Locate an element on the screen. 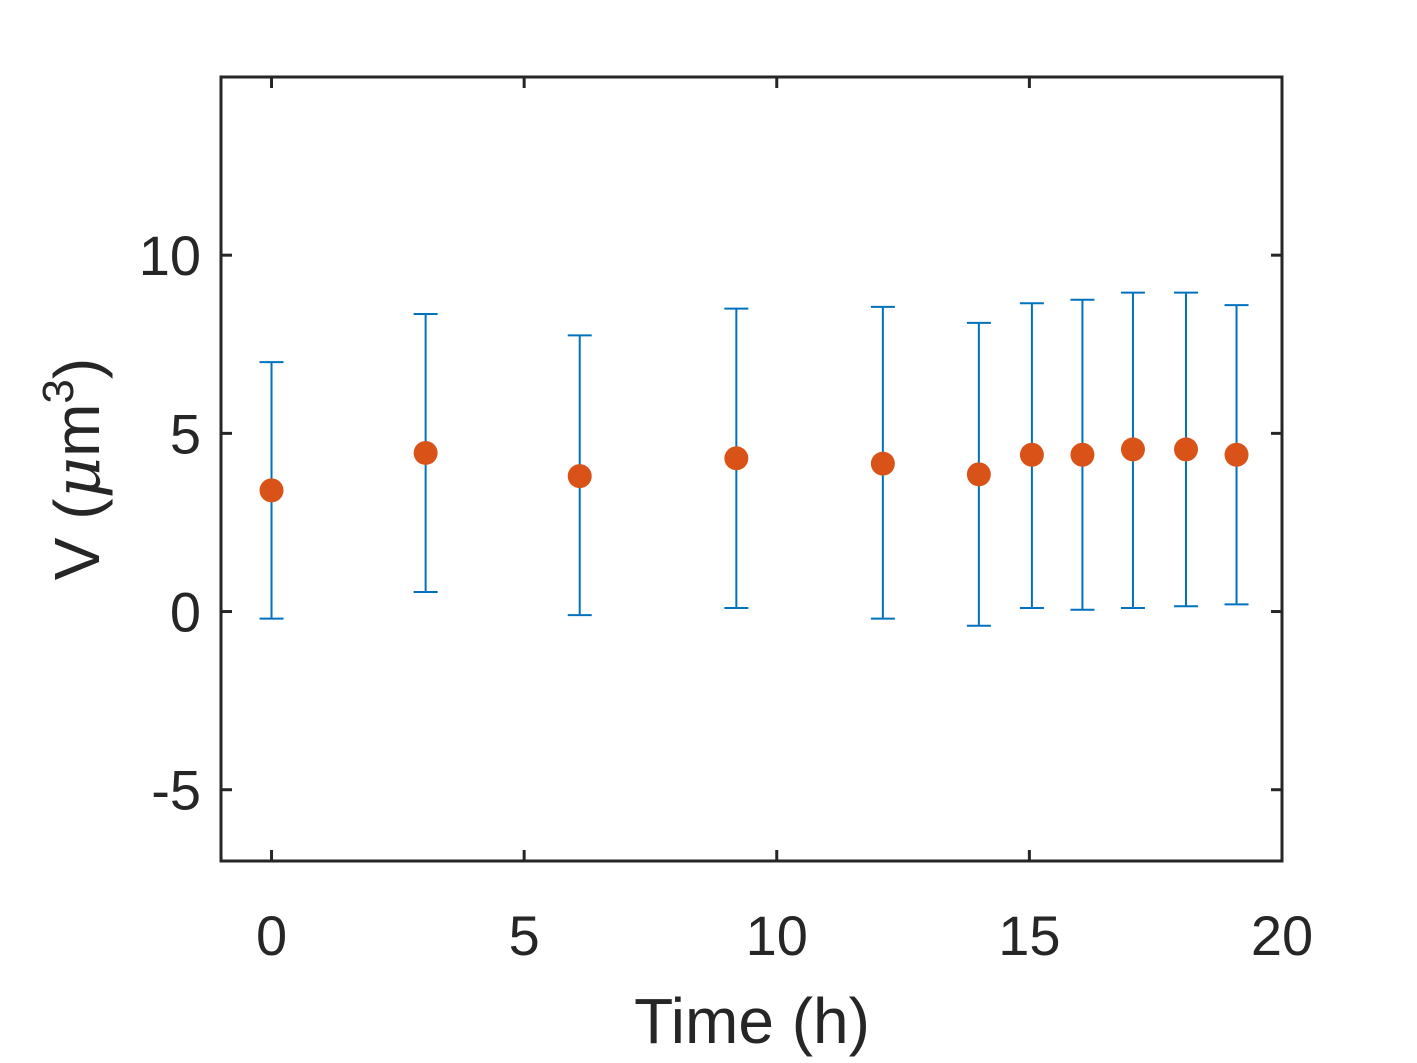 The width and height of the screenshot is (1417, 1063). y-axis-title-unit: m is located at coordinates (77, 430).